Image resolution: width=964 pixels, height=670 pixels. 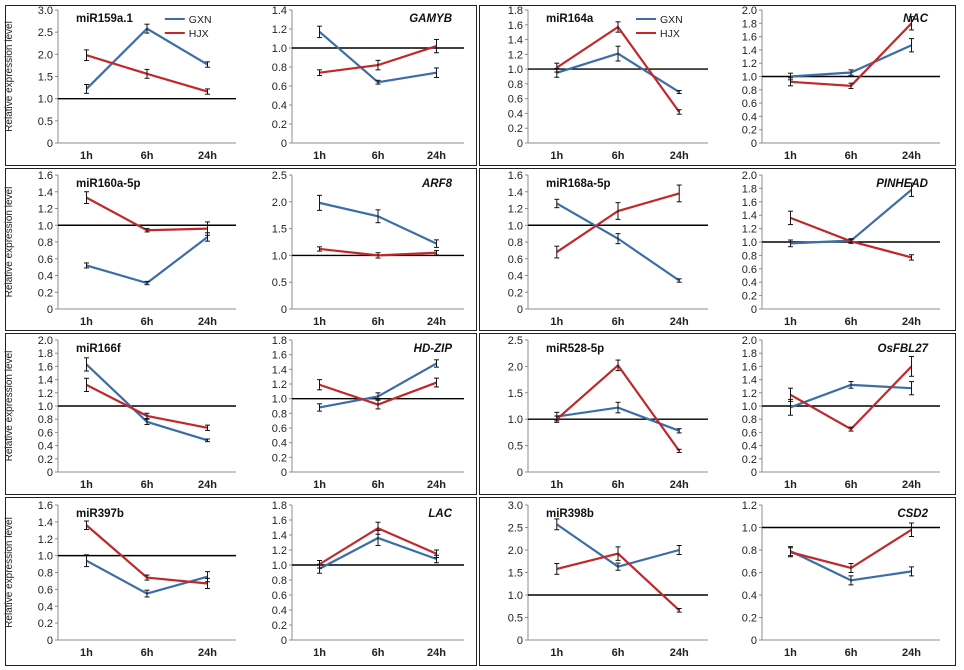 I want to click on chart-title: OsFBL27, so click(x=903, y=349).